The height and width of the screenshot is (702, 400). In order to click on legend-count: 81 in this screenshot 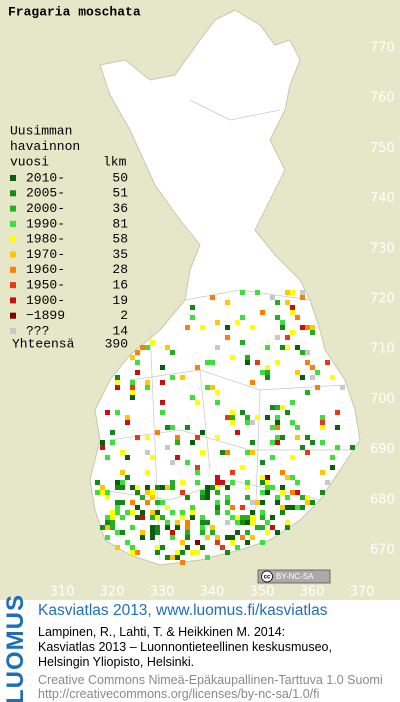, I will do `click(120, 223)`.